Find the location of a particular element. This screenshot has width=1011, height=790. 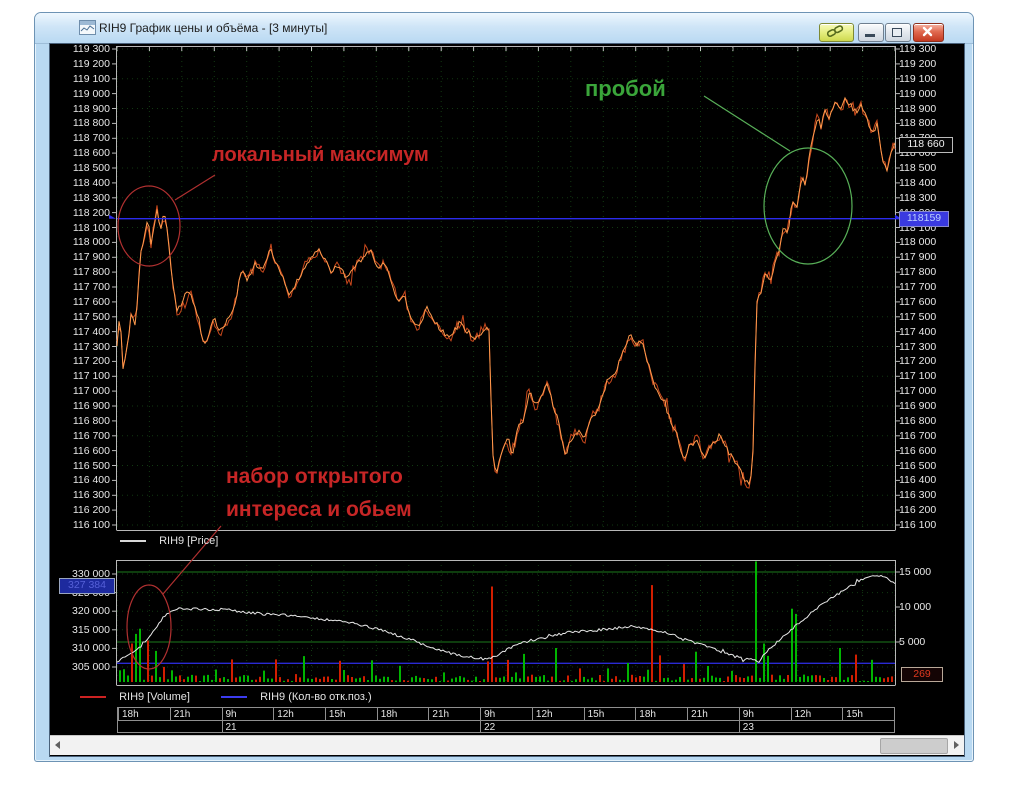

axis-tick-label: 116 300 is located at coordinates (918, 495).